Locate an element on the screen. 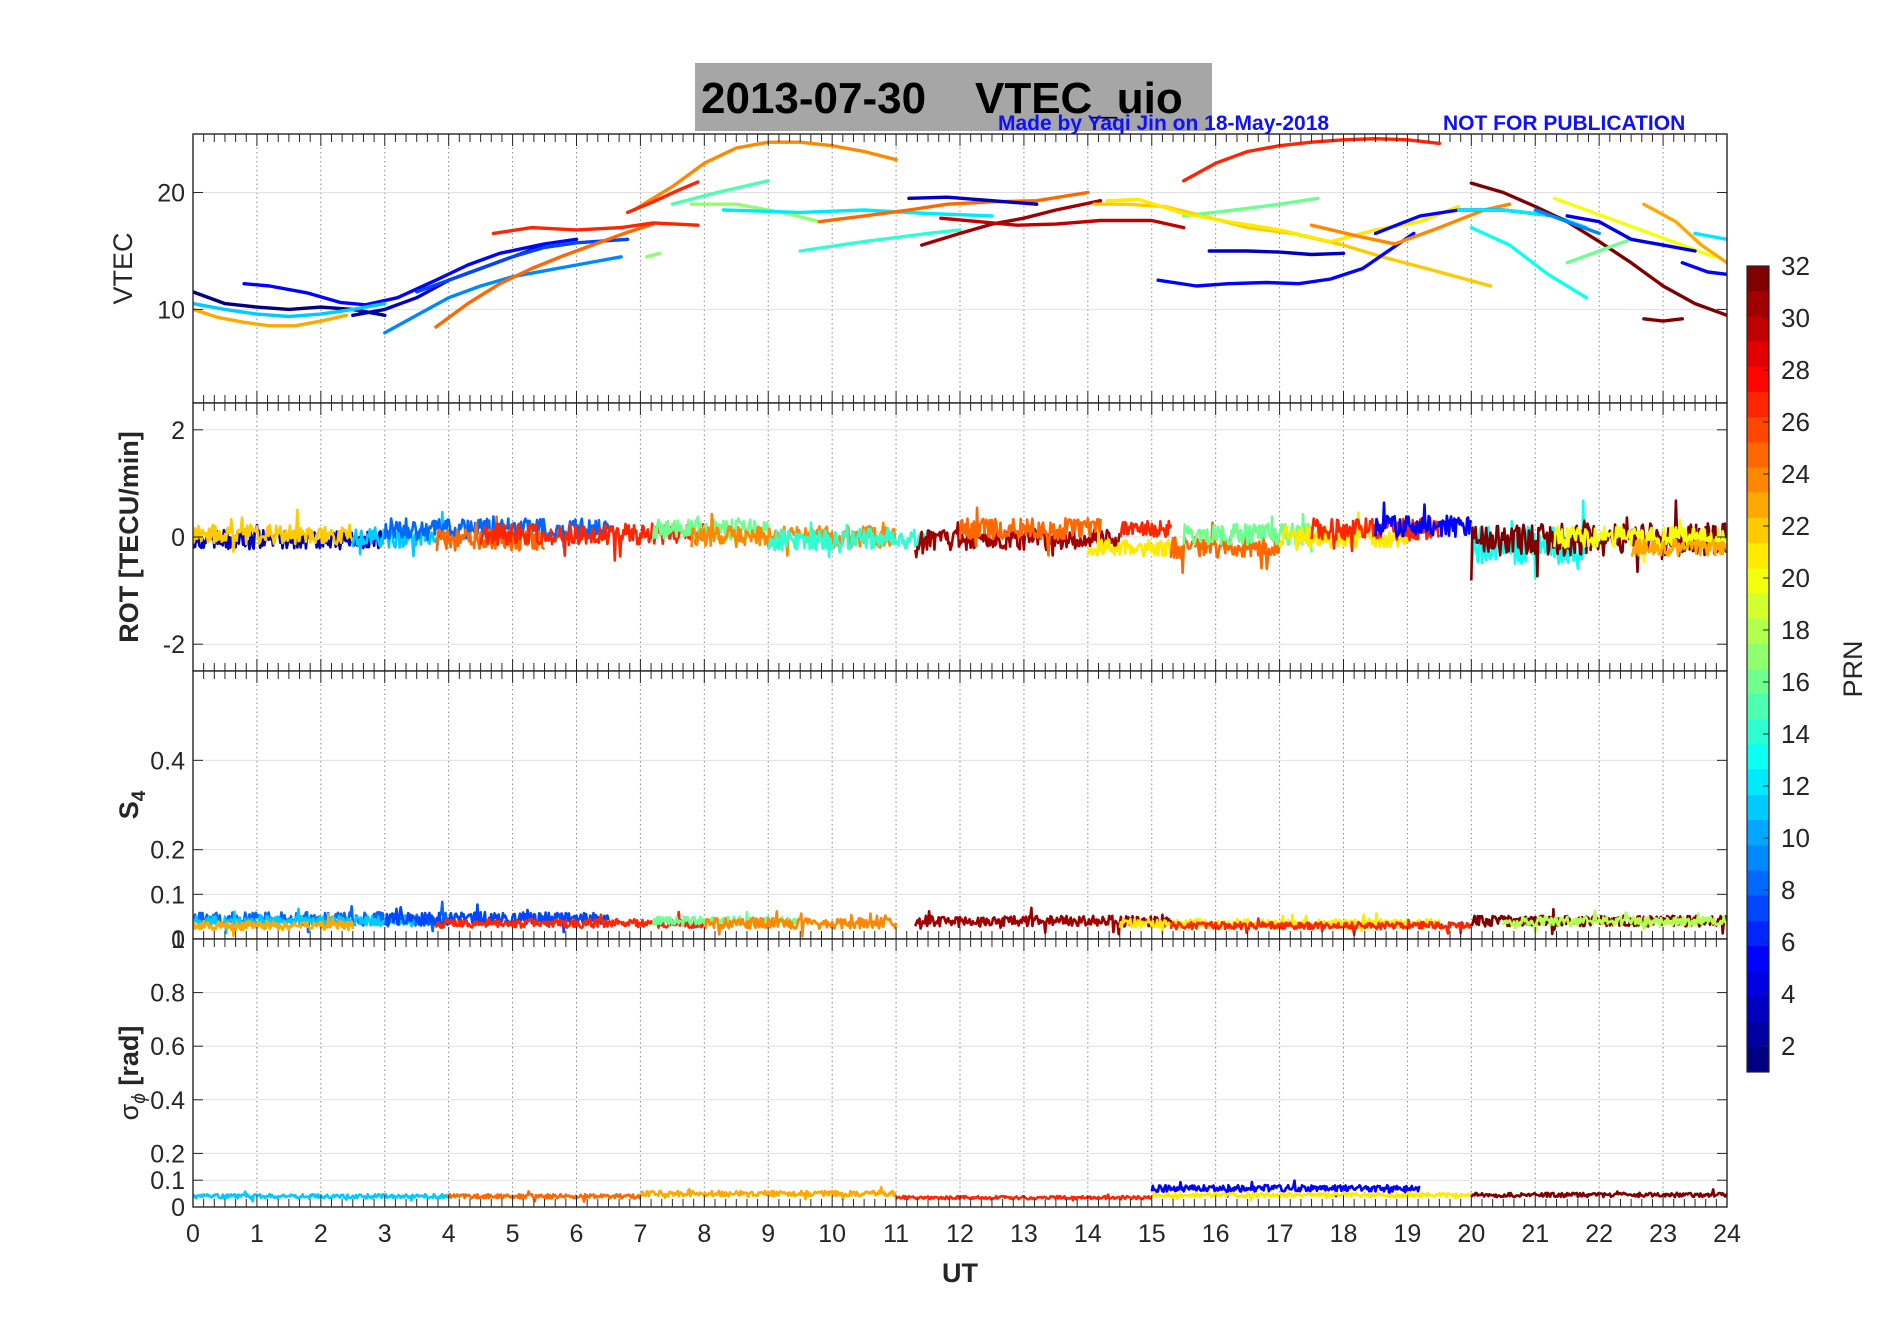  chart-title: 2013-07-30 VTEC_uio is located at coordinates (942, 99).